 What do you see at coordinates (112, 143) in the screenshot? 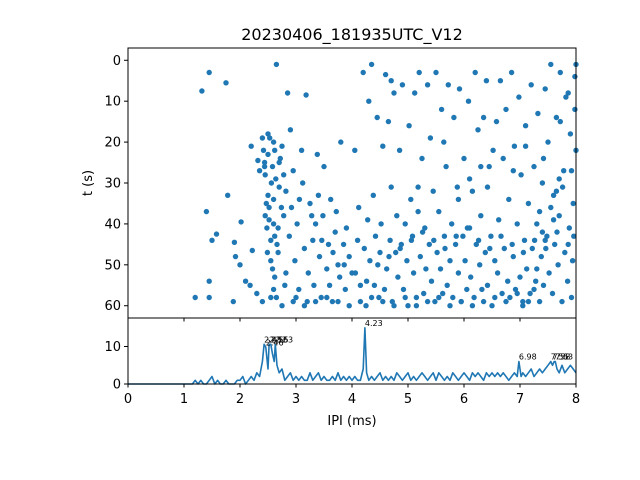
I see `scatter-y-tick-label: 20` at bounding box center [112, 143].